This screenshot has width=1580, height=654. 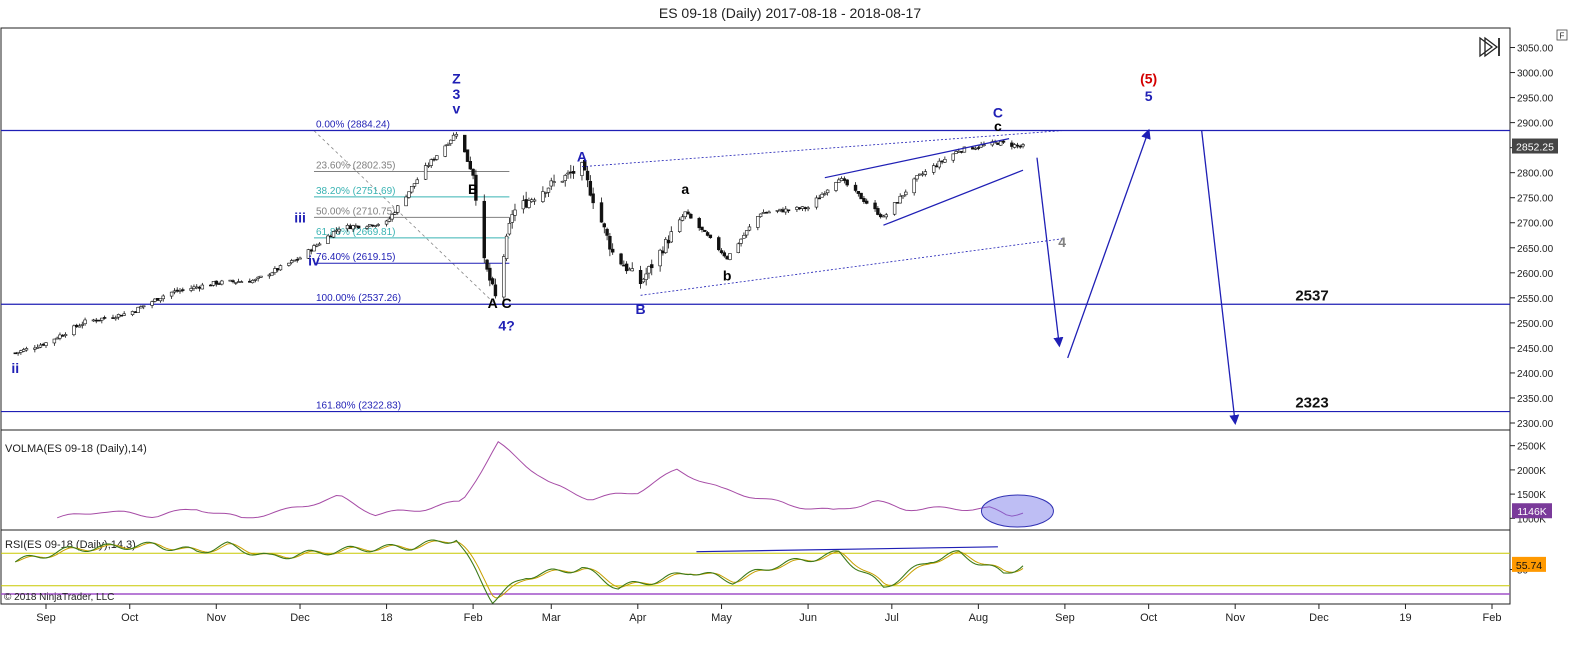 I want to click on rsi-signal-line, so click(x=519, y=569).